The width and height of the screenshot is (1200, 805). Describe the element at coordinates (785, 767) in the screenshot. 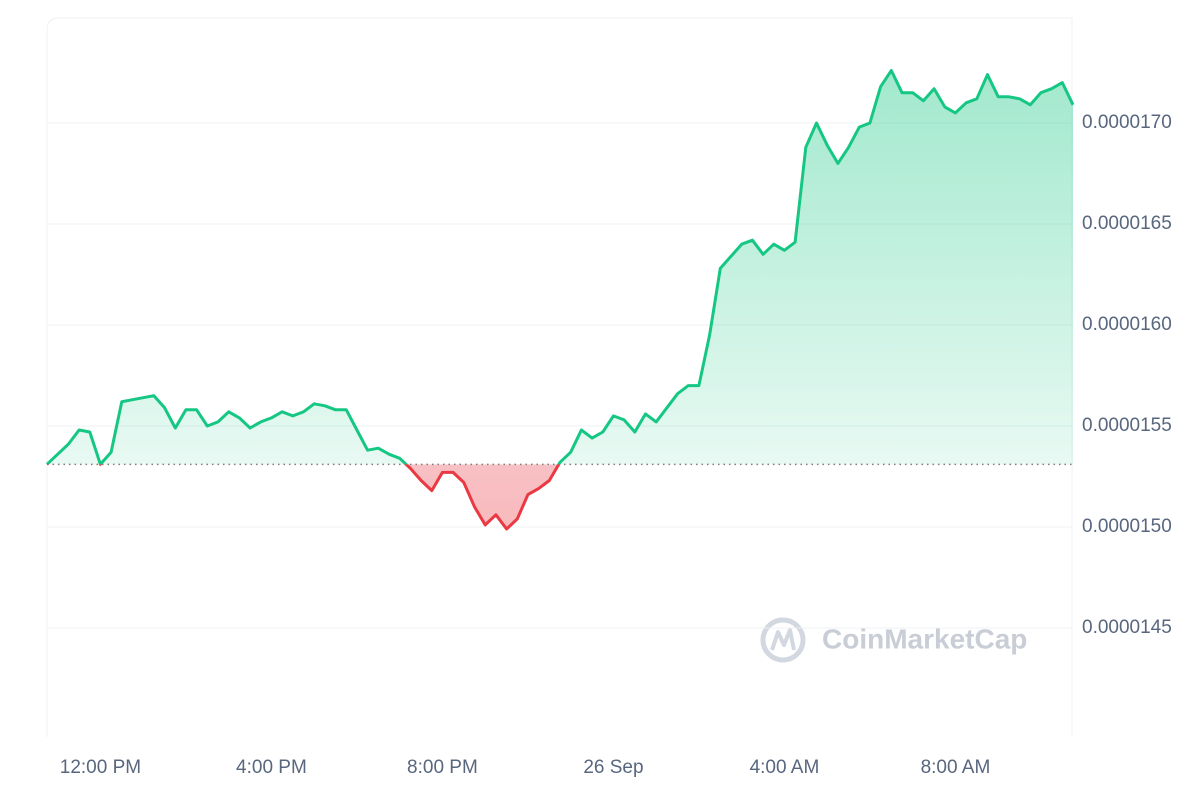

I see `x-tick-label: 4:00 AM` at that location.